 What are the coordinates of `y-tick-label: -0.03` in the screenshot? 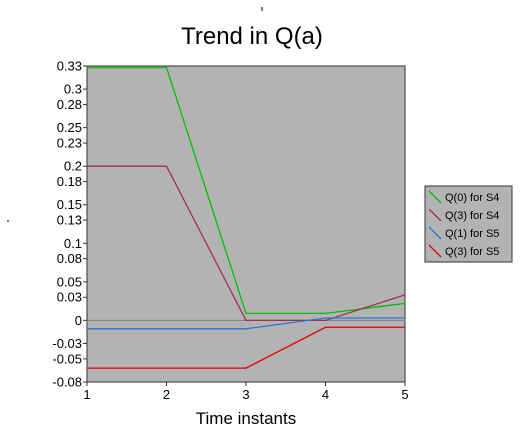 It's located at (67, 343).